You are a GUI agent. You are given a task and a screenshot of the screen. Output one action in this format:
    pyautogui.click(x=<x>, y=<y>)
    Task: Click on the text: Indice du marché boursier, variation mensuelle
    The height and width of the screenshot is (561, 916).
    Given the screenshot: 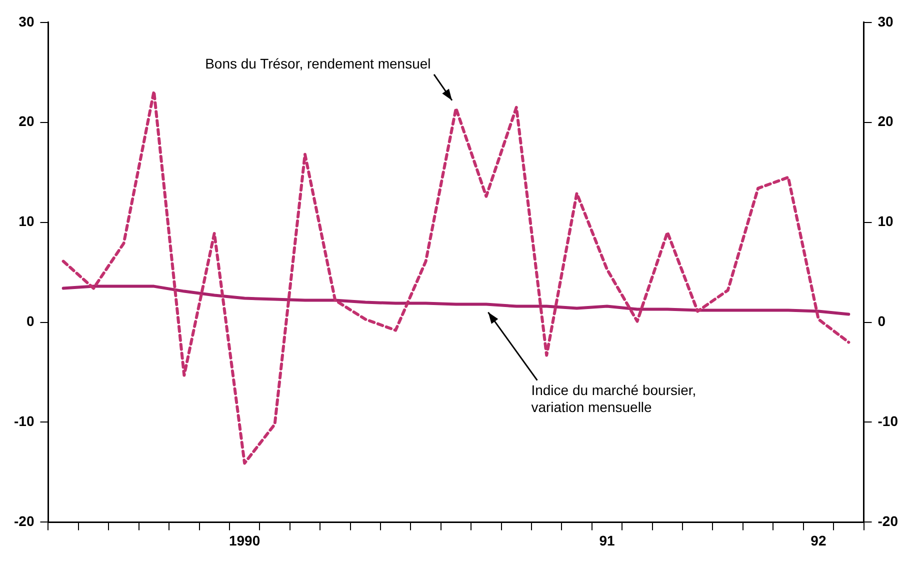 What is the action you would take?
    pyautogui.click(x=613, y=399)
    